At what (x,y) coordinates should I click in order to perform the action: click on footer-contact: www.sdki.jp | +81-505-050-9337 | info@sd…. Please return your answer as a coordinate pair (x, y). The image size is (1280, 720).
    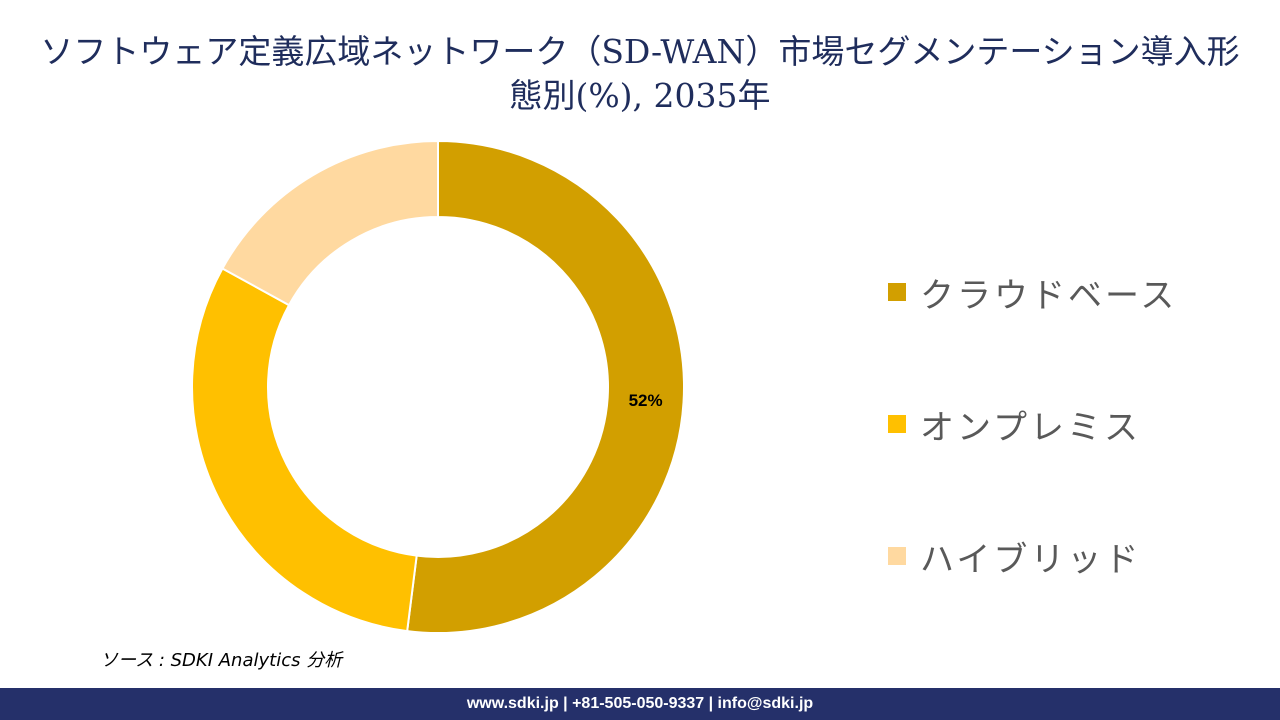
    Looking at the image, I should click on (640, 704).